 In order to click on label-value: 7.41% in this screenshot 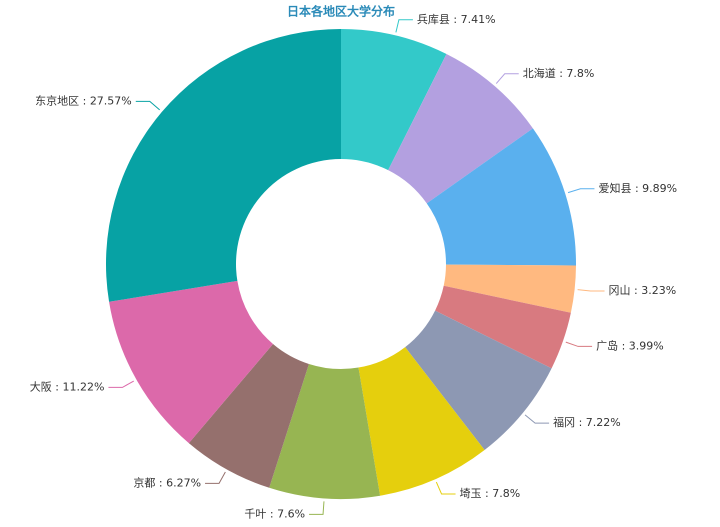, I will do `click(478, 19)`.